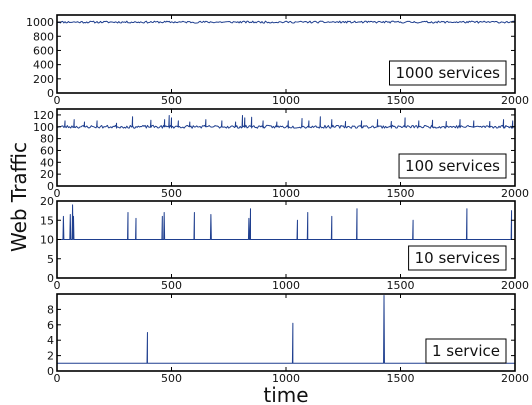 The width and height of the screenshot is (532, 405). I want to click on y-tick-label: 5, so click(50, 259).